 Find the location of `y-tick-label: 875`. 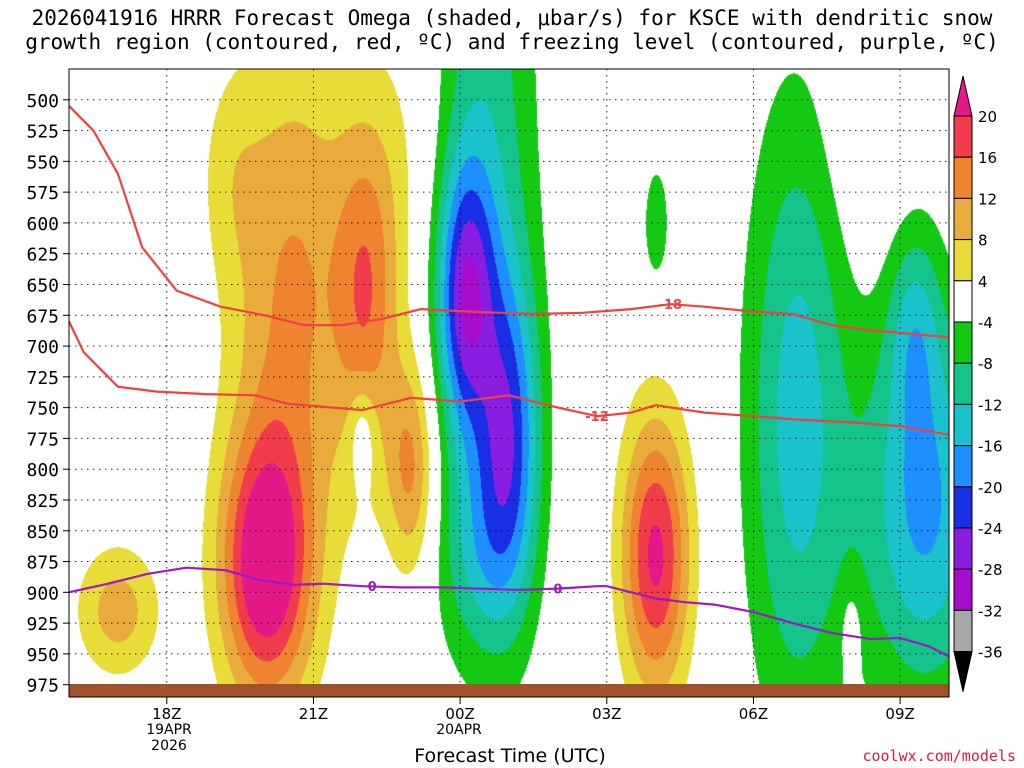

y-tick-label: 875 is located at coordinates (42, 563).